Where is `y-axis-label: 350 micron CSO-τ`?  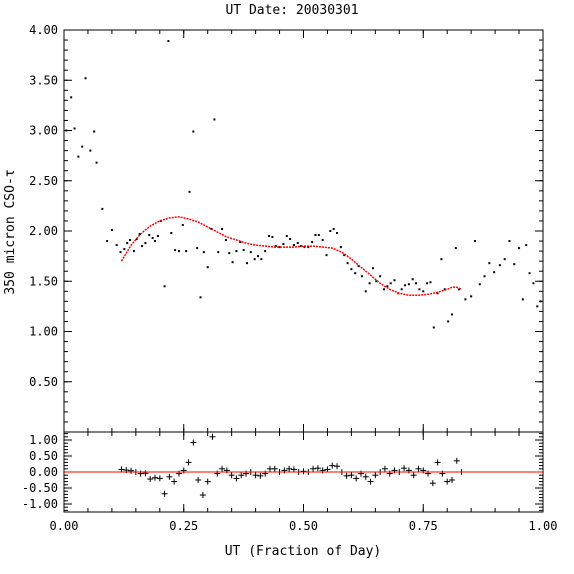
y-axis-label: 350 micron CSO-τ is located at coordinates (10, 231).